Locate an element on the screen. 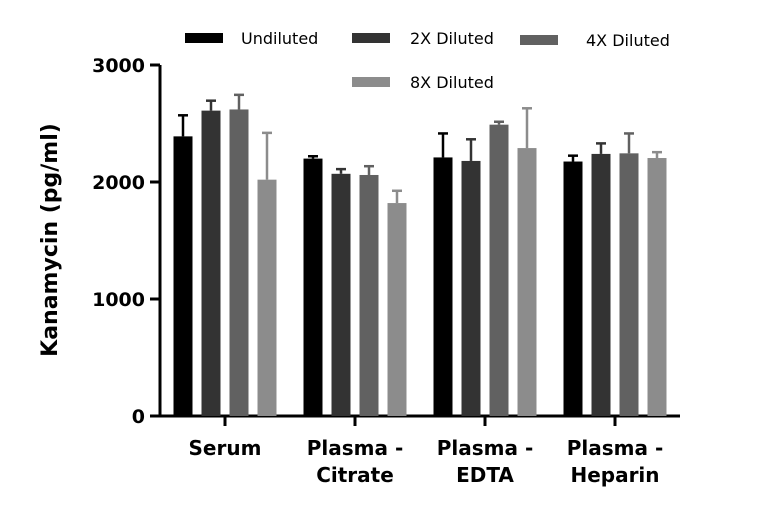  legend-label: 4X Diluted is located at coordinates (628, 40).